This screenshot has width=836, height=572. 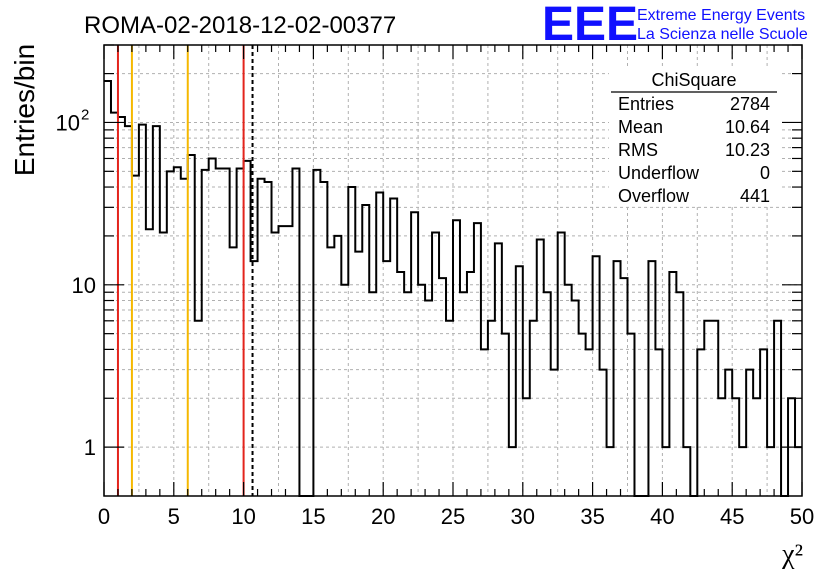 What do you see at coordinates (792, 554) in the screenshot?
I see `x-axis-title: χ²` at bounding box center [792, 554].